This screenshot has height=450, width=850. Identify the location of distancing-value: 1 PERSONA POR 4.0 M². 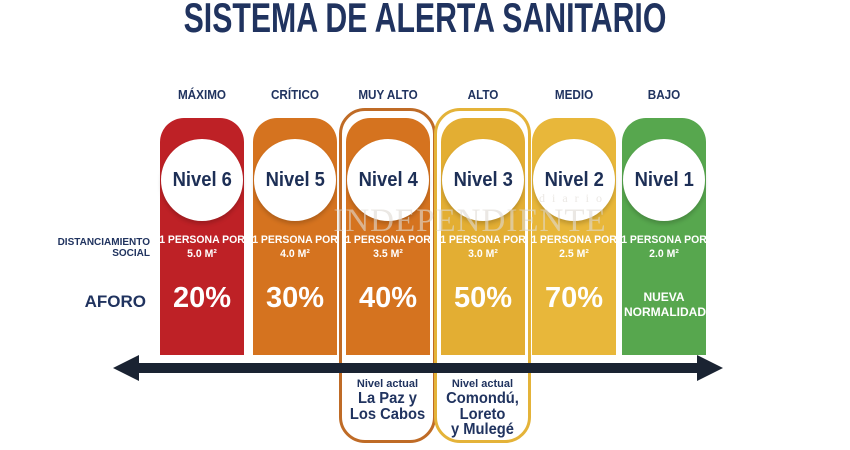
(294, 247).